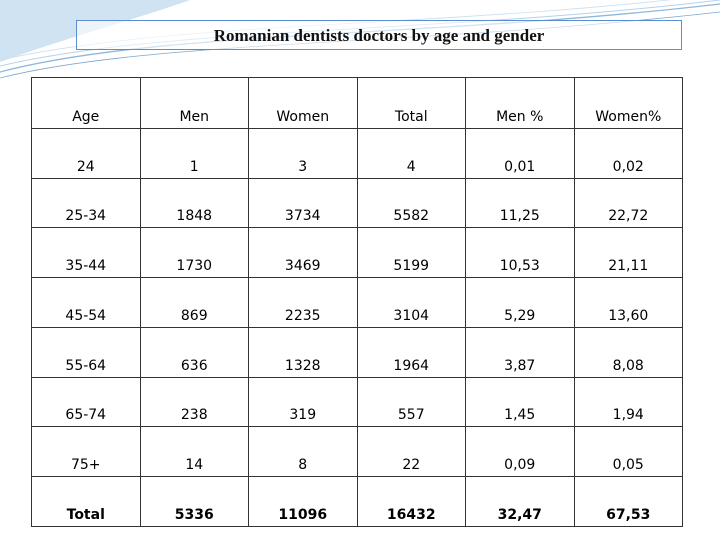 This screenshot has height=540, width=720. Describe the element at coordinates (303, 402) in the screenshot. I see `cell-women: 319` at that location.